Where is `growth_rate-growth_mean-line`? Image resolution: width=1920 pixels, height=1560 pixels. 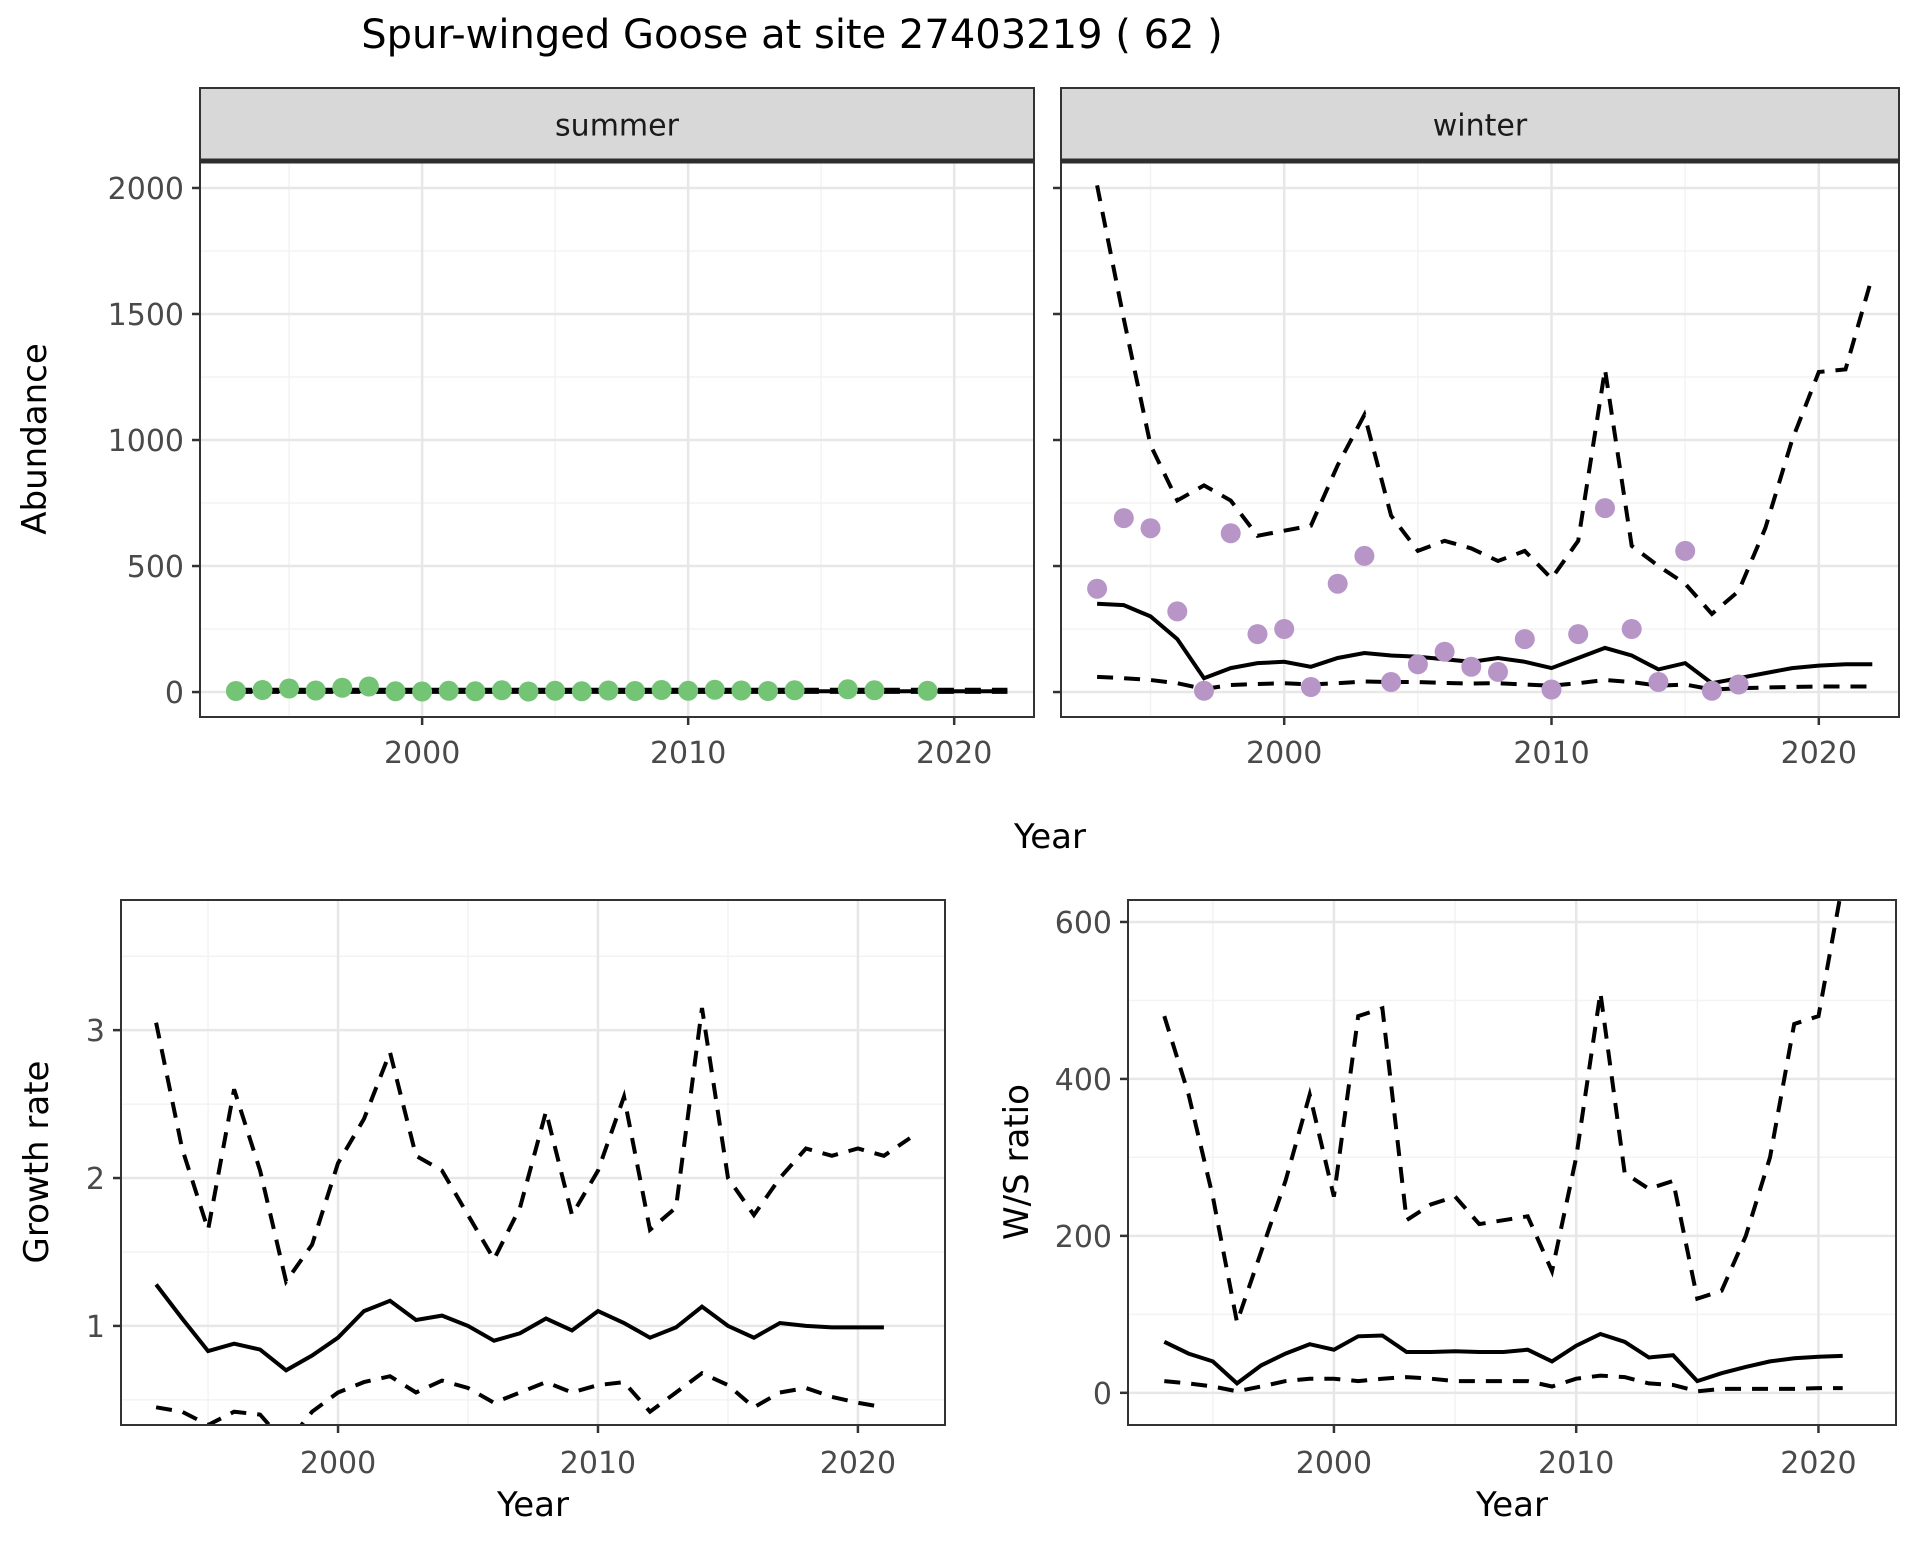
growth_rate-growth_mean-line is located at coordinates (519, 1328).